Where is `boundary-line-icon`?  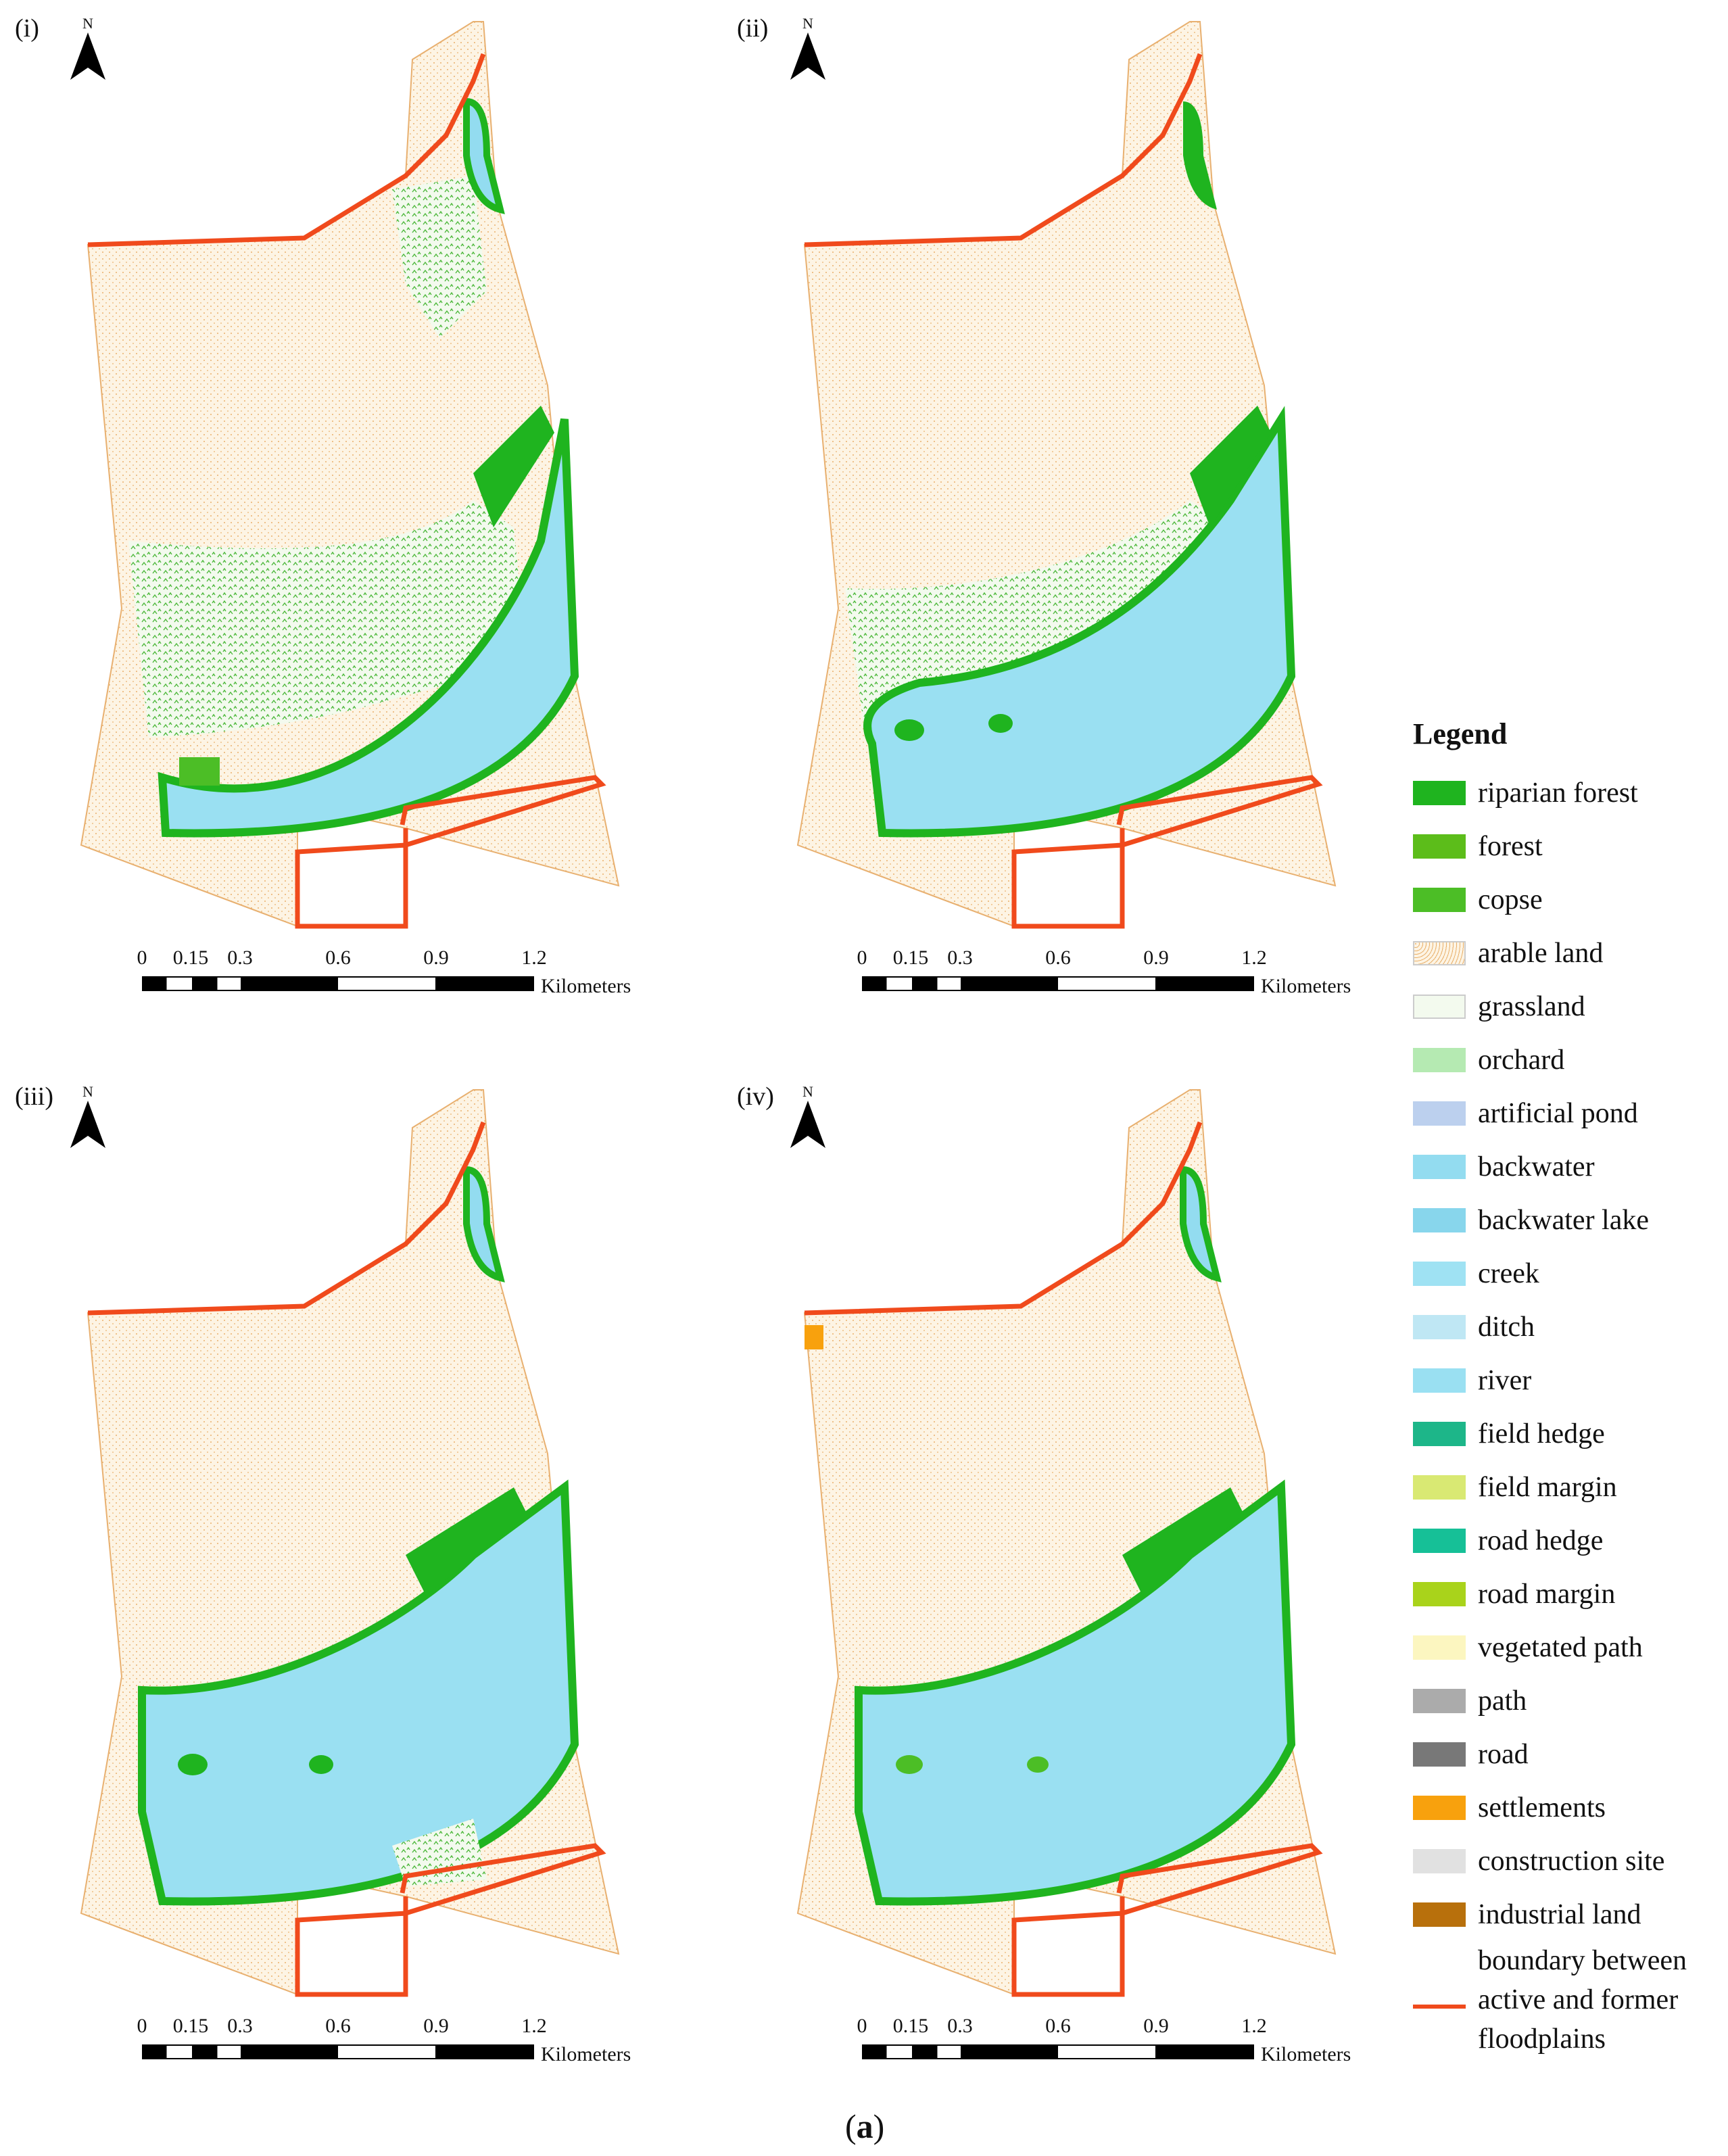 boundary-line-icon is located at coordinates (1440, 2007).